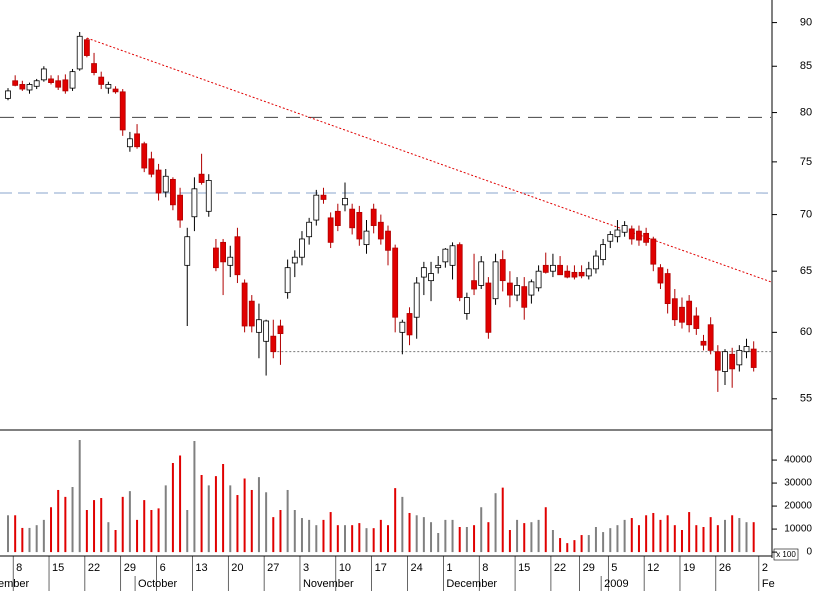 The image size is (817, 591). Describe the element at coordinates (806, 214) in the screenshot. I see `y-tick-label: 70` at that location.